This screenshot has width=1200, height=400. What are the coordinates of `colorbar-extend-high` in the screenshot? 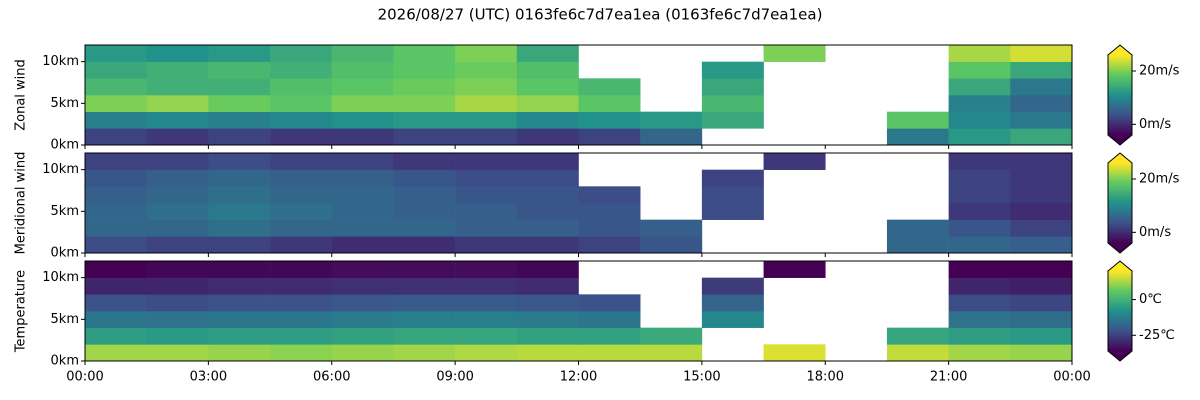 It's located at (1120, 158).